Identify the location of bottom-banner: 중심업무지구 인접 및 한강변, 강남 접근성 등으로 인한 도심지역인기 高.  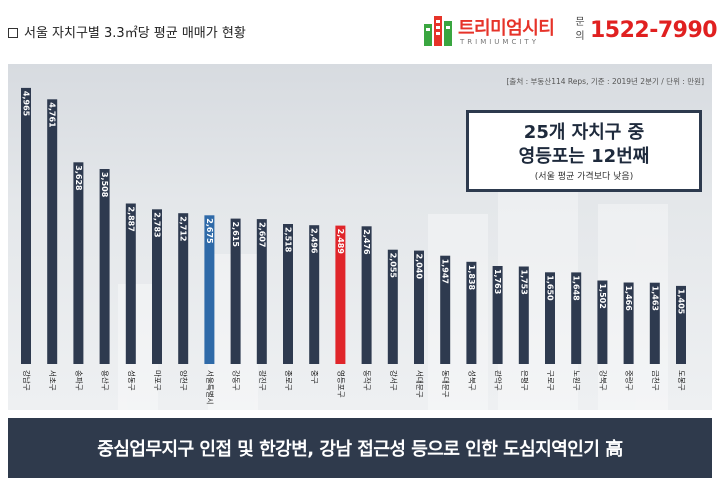
(360, 448).